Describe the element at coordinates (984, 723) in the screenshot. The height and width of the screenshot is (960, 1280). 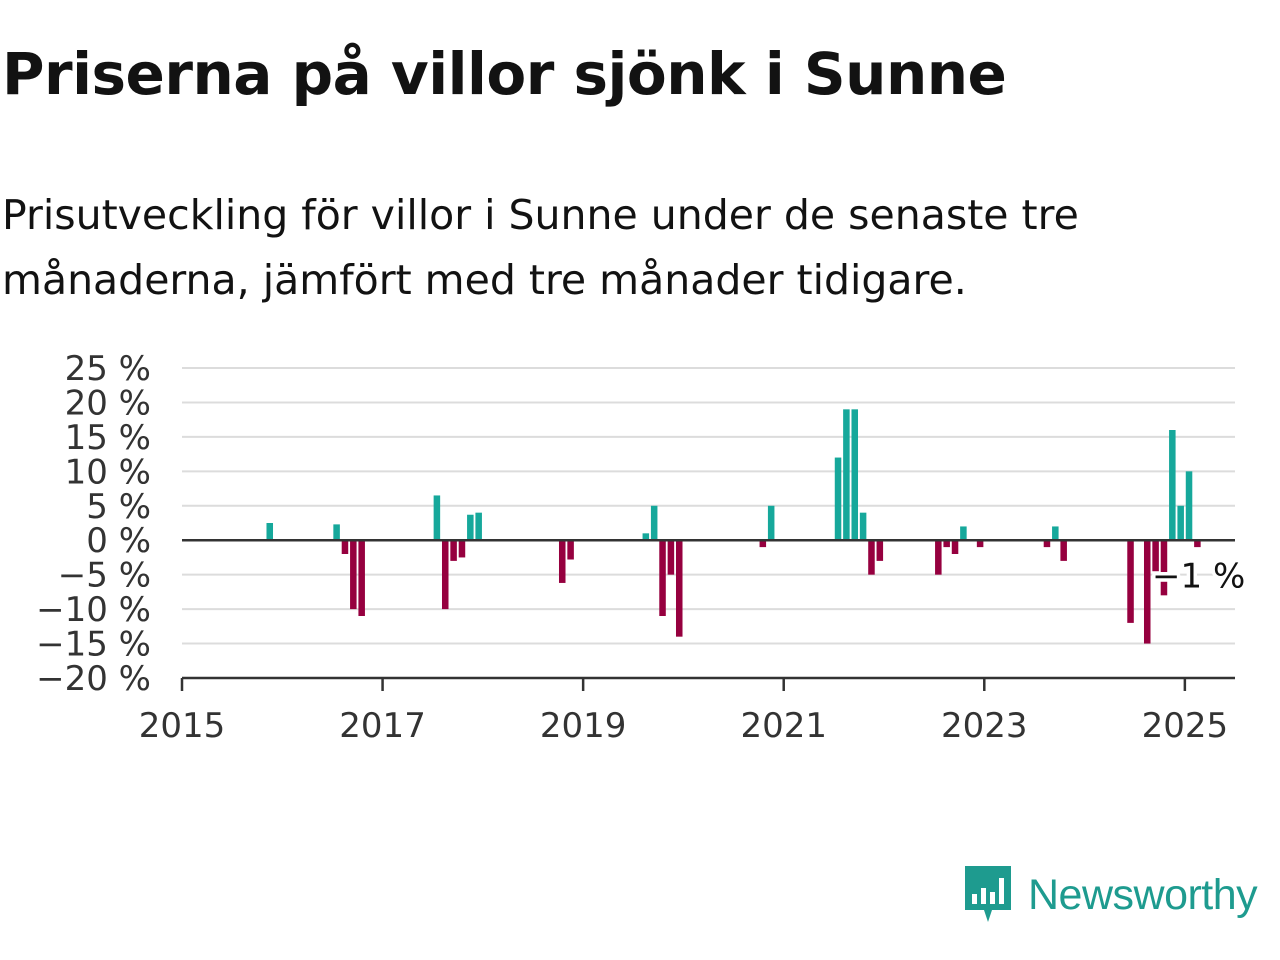
I see `x-tick-label: 2023` at that location.